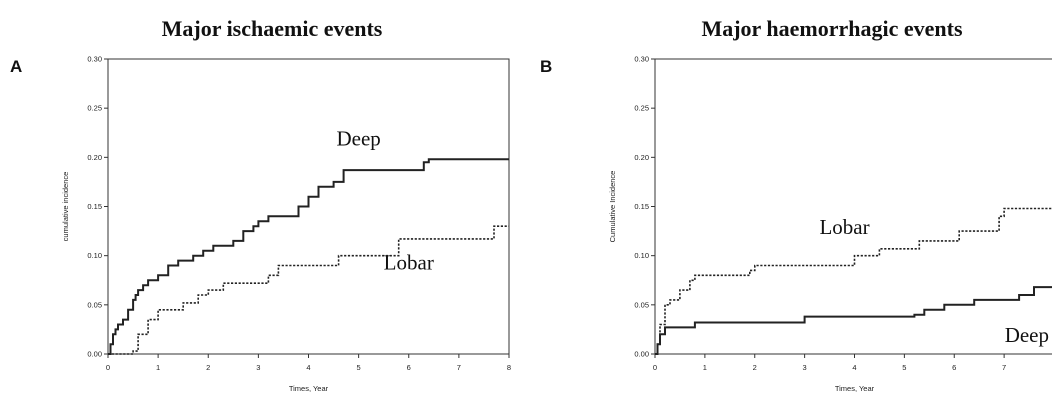 The width and height of the screenshot is (1052, 399). Describe the element at coordinates (509, 367) in the screenshot. I see `x-tick-label: 8` at that location.